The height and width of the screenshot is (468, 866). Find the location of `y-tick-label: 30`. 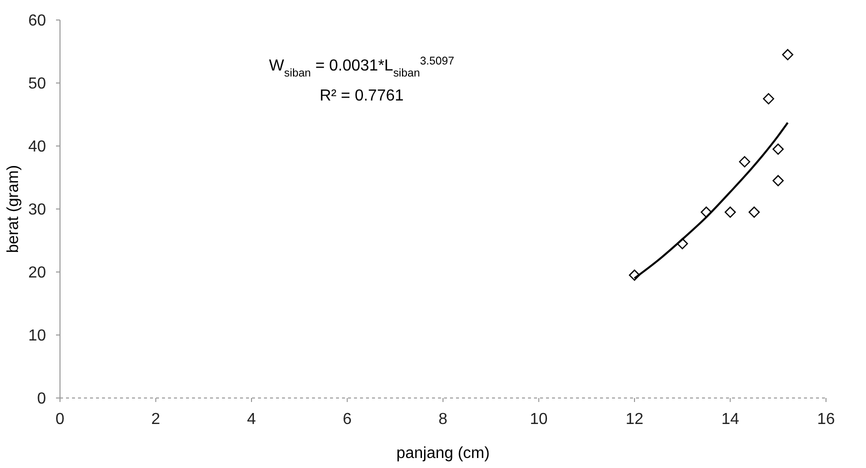

y-tick-label: 30 is located at coordinates (37, 210).